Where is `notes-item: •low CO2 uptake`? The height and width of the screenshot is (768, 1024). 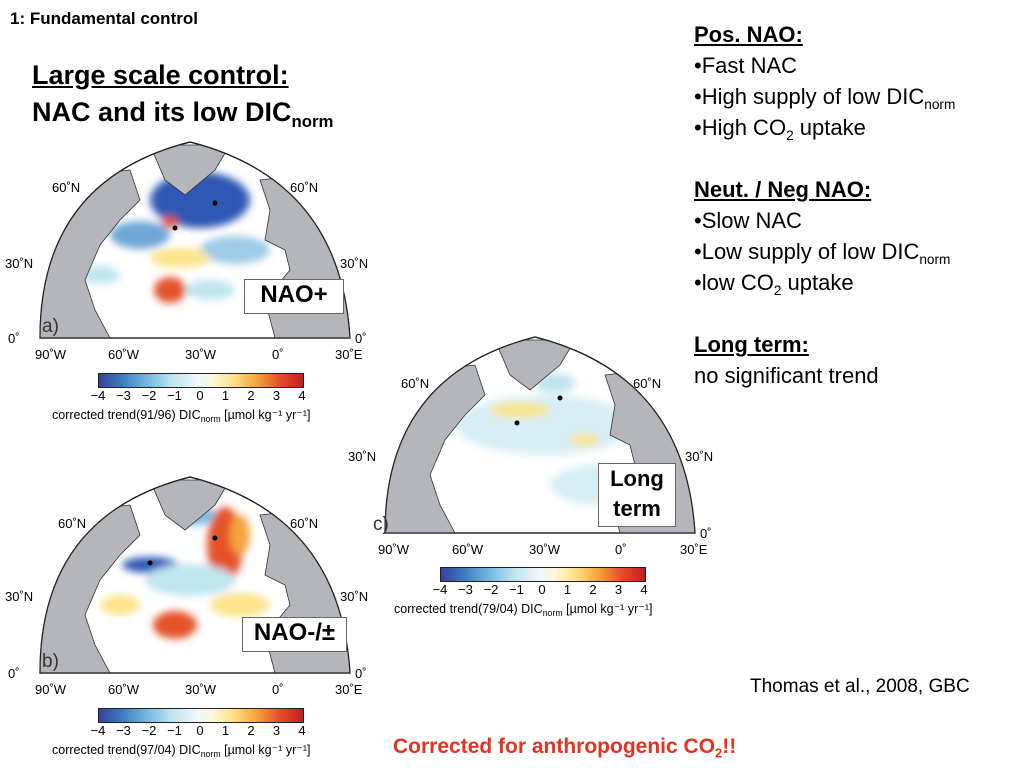
notes-item: •low CO2 uptake is located at coordinates (774, 284).